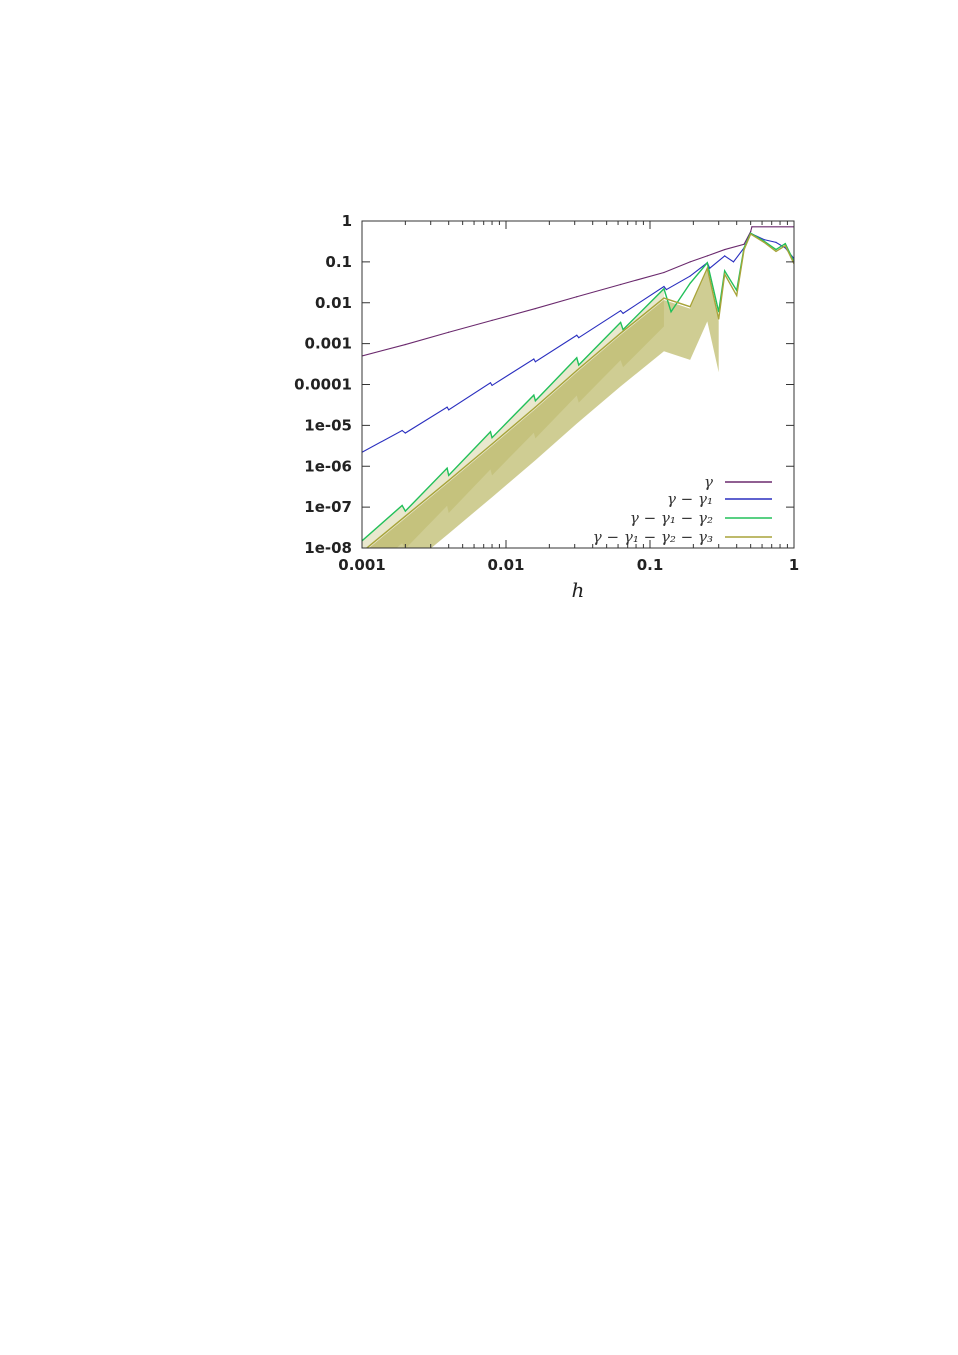  What do you see at coordinates (328, 507) in the screenshot?
I see `y-tick-label: 1e-07` at bounding box center [328, 507].